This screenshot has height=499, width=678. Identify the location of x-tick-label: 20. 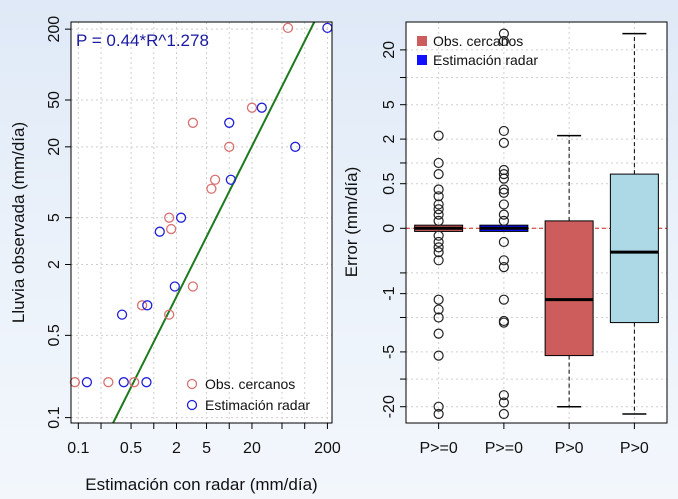
(252, 448).